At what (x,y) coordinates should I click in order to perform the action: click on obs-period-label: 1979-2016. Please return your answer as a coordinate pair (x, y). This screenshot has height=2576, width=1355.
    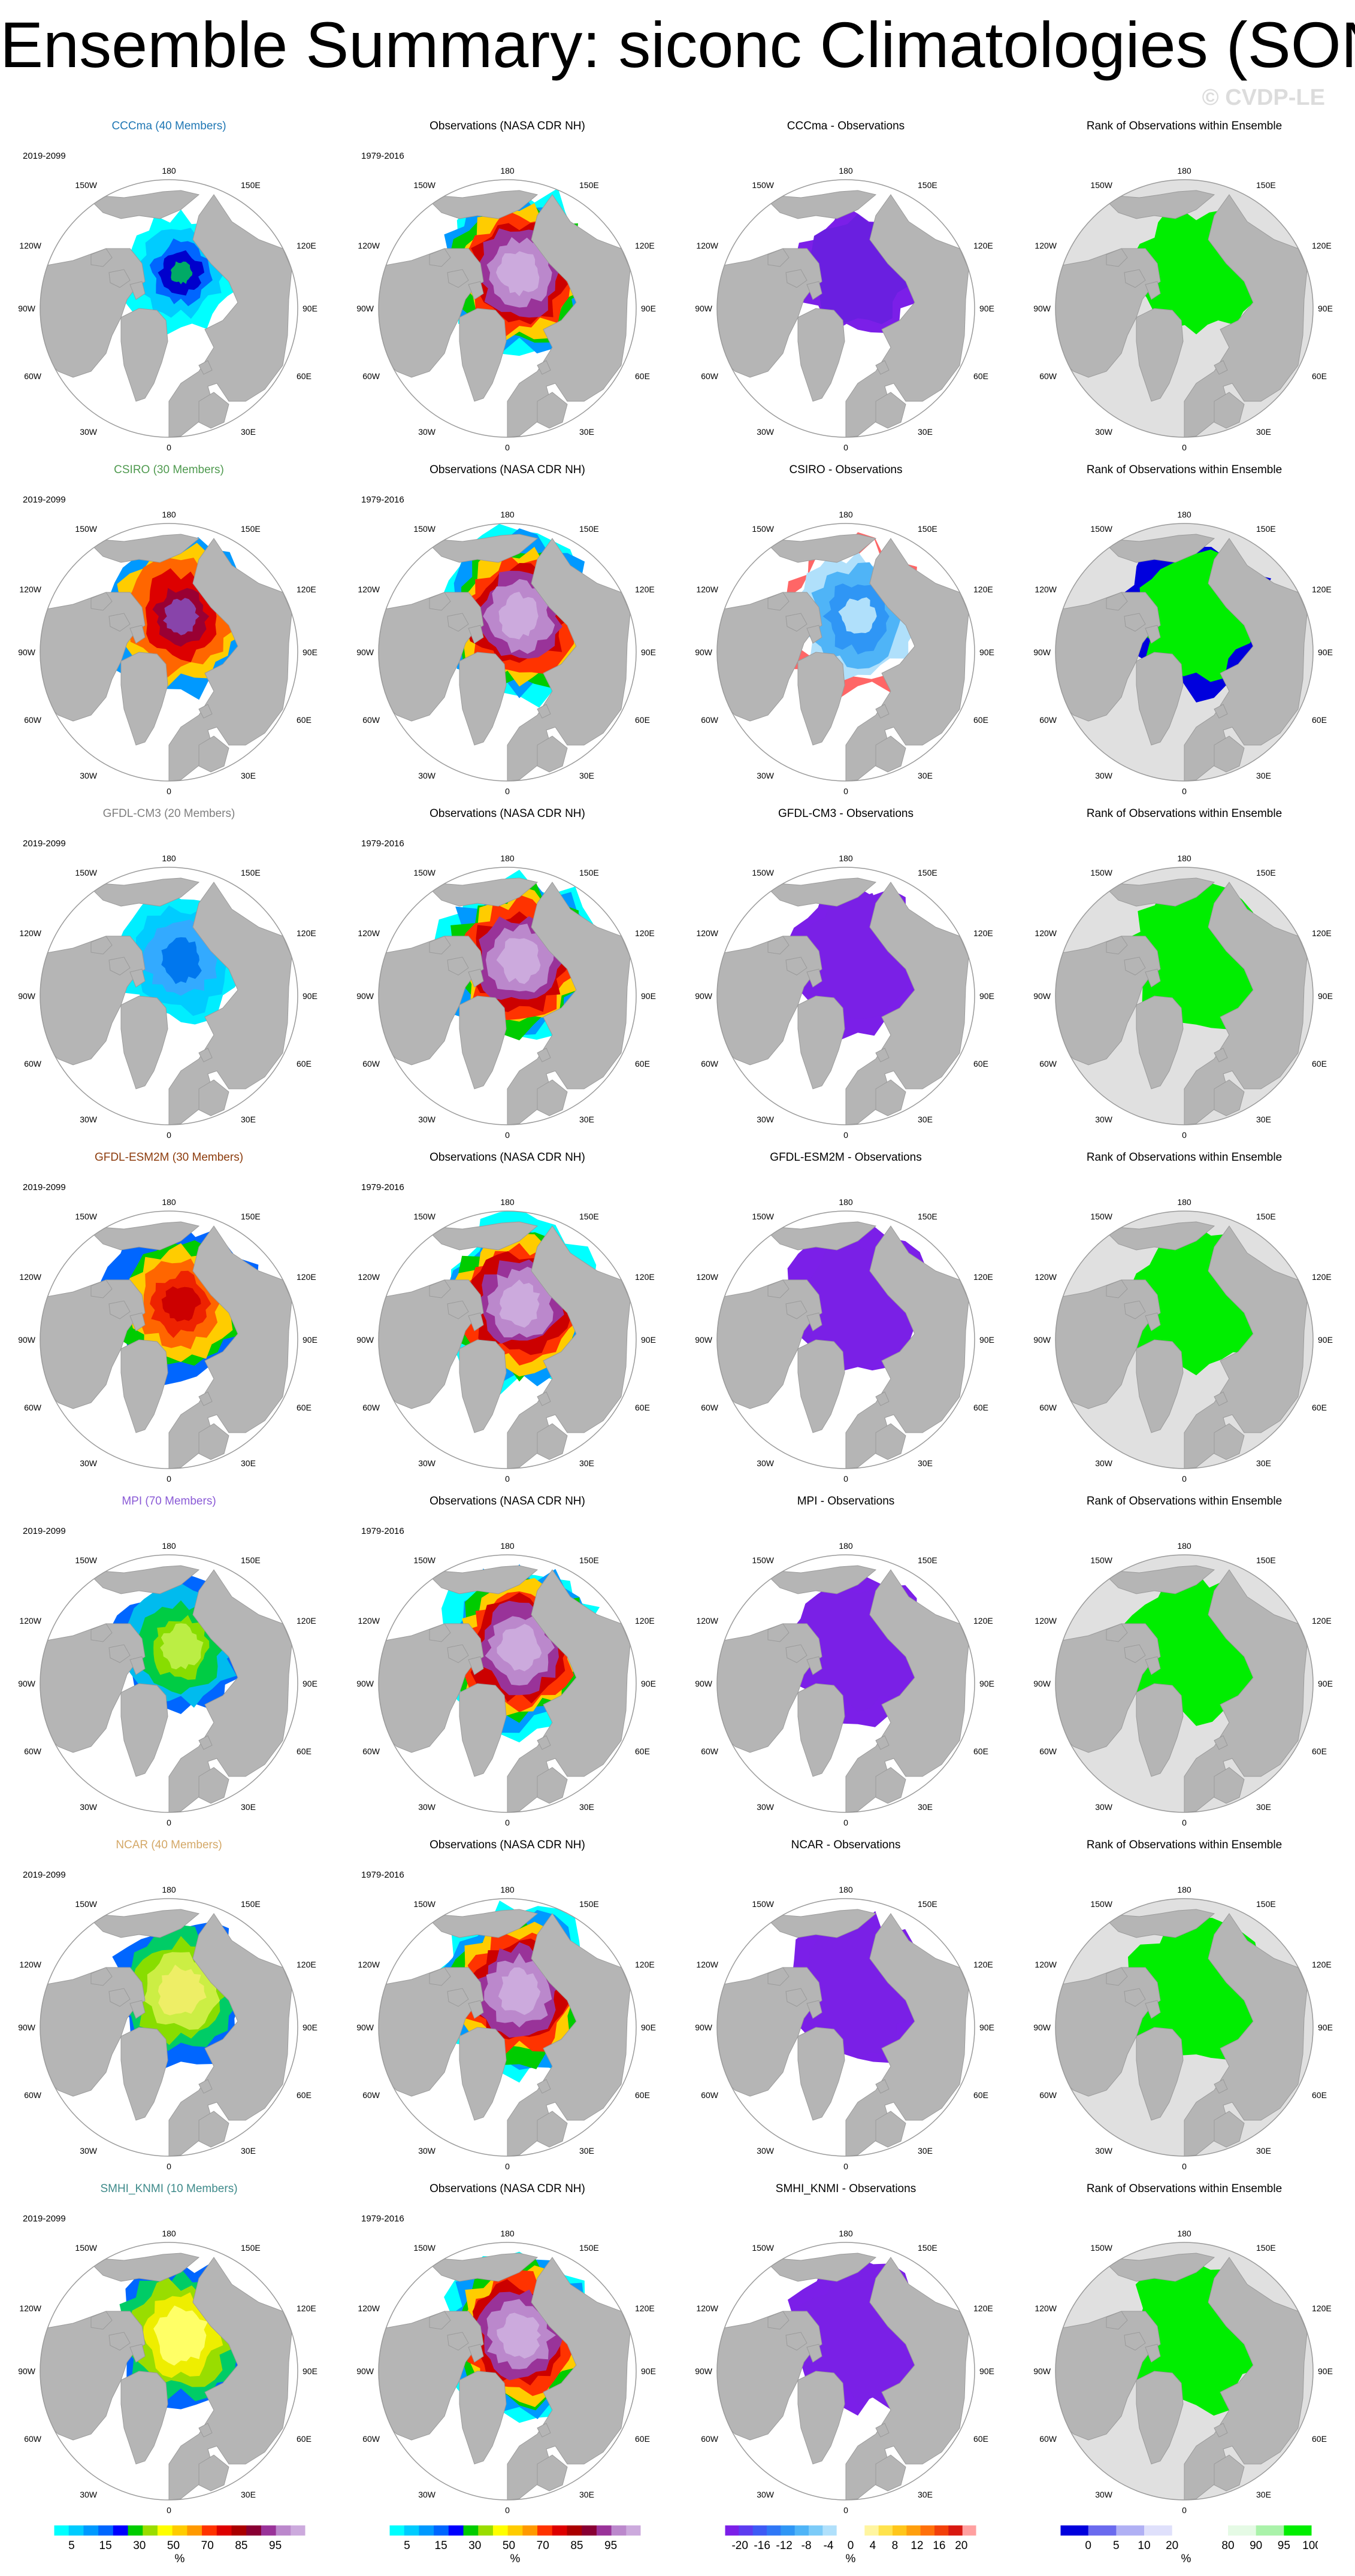
    Looking at the image, I should click on (382, 500).